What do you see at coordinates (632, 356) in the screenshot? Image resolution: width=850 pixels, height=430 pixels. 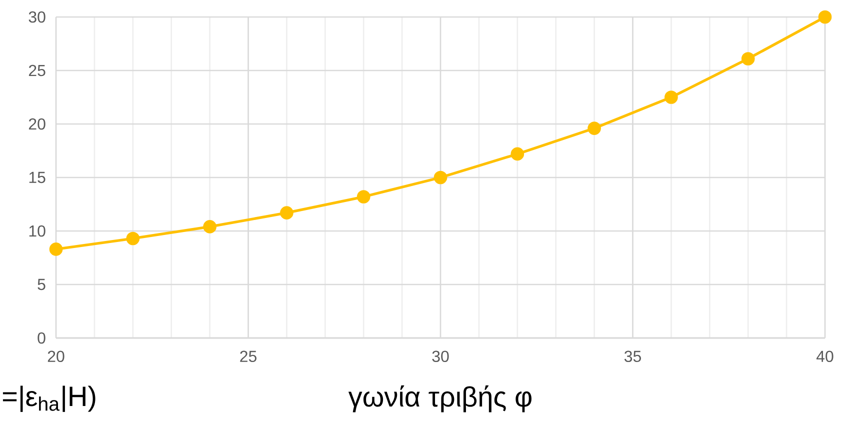 I see `x-tick-label: 35` at bounding box center [632, 356].